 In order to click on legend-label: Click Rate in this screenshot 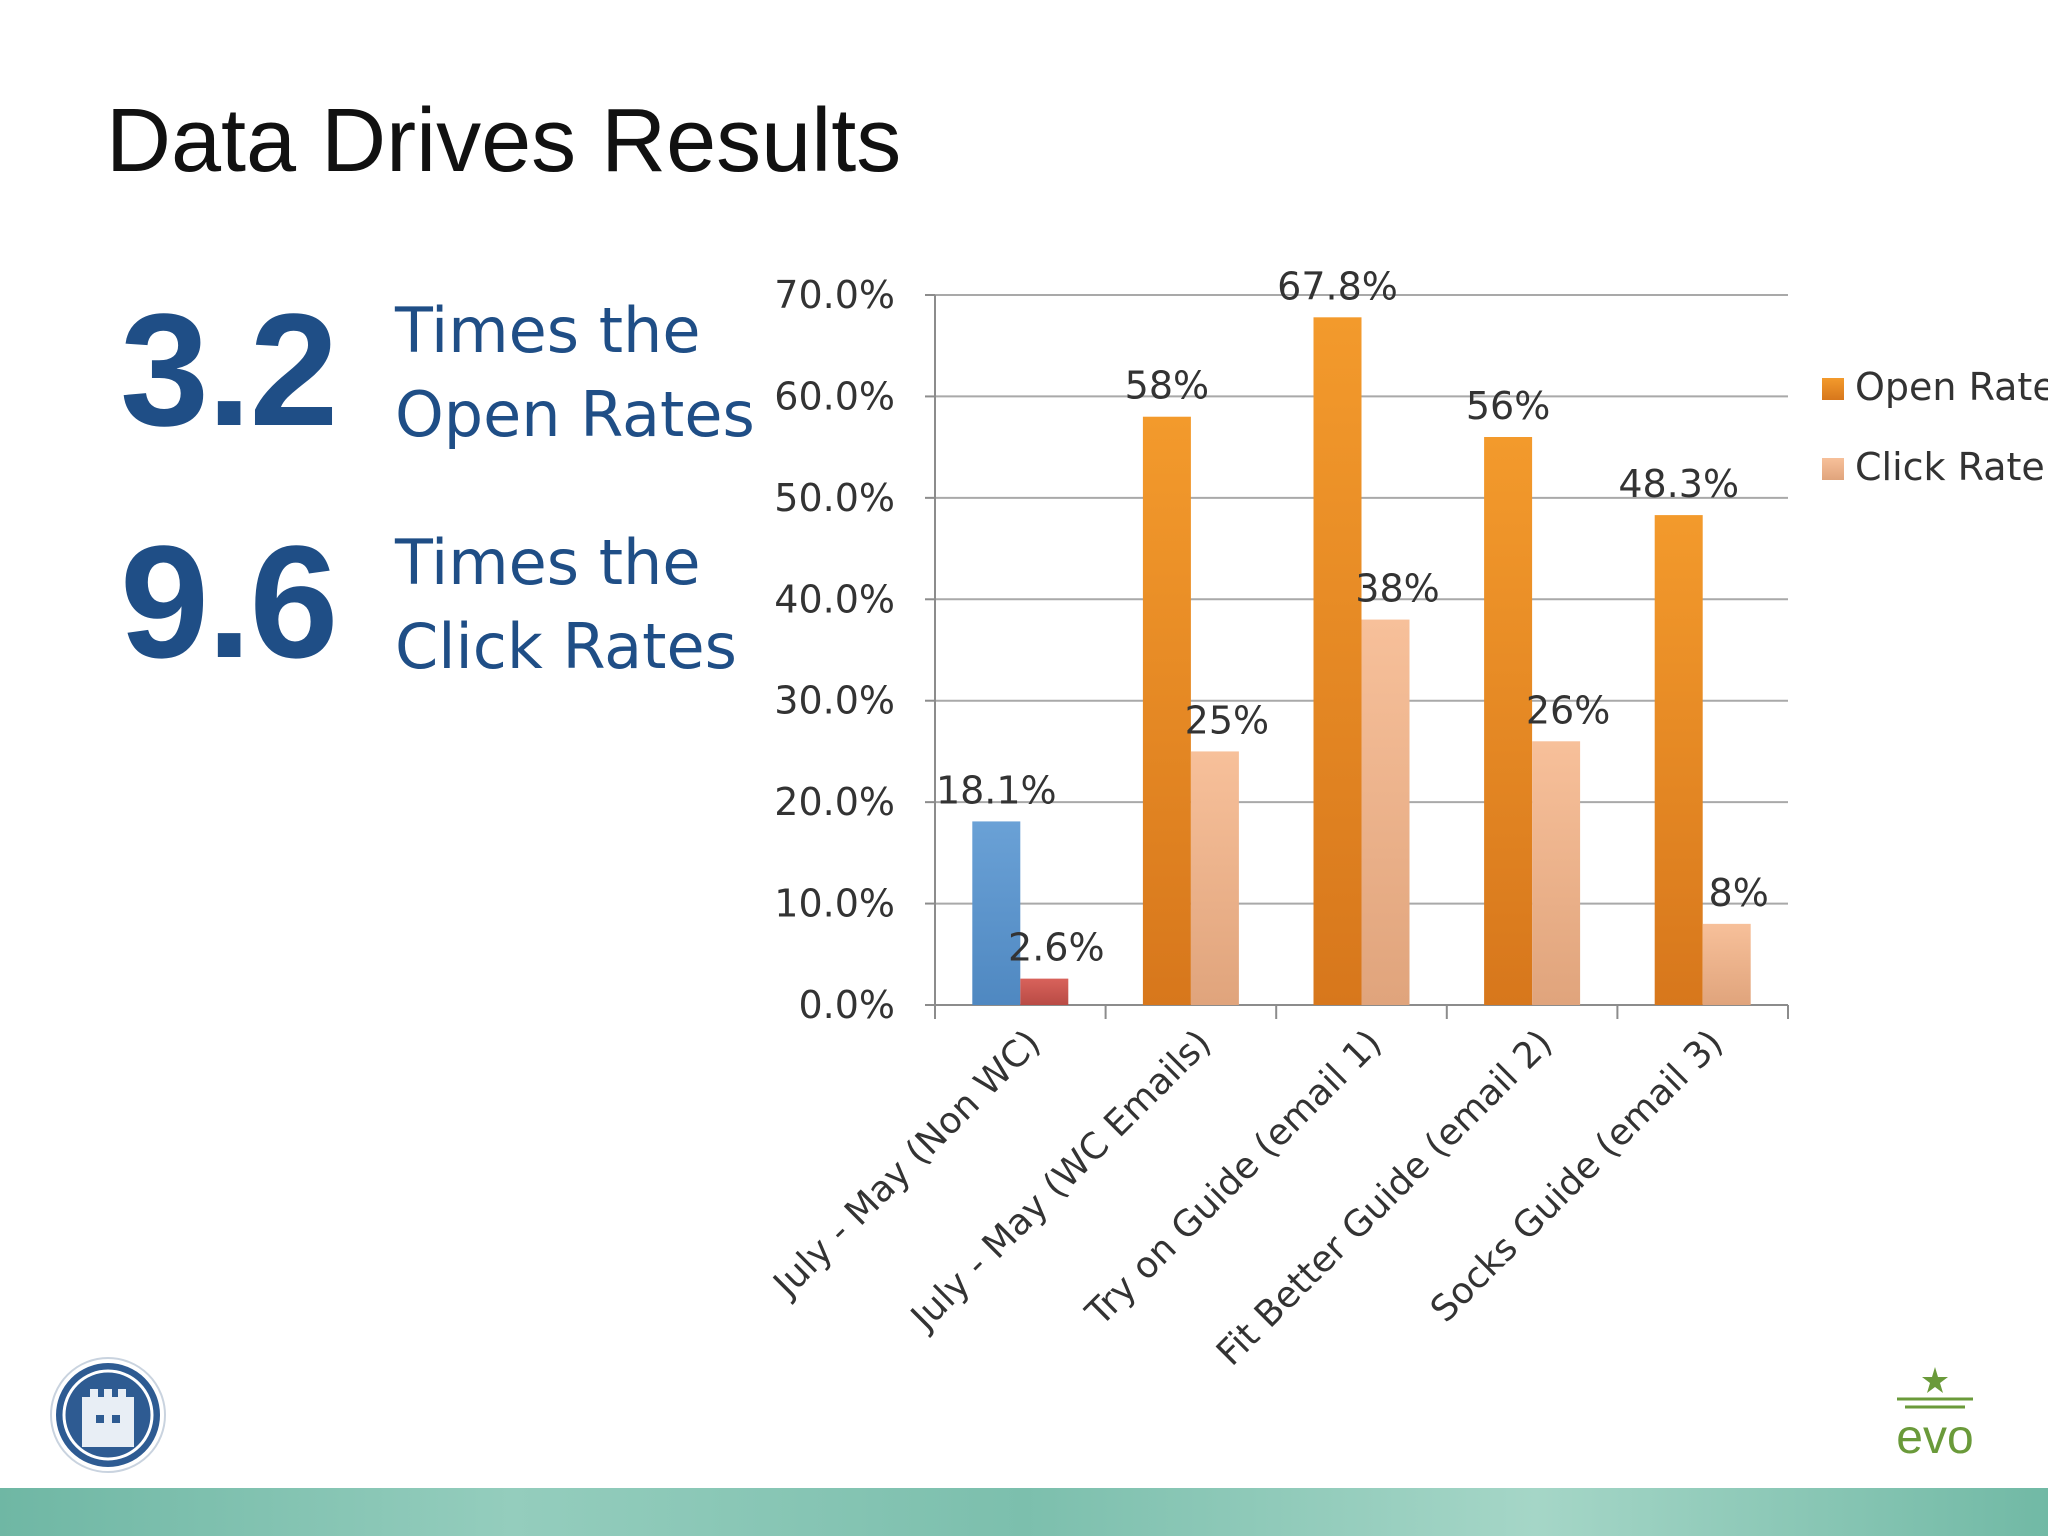, I will do `click(1950, 467)`.